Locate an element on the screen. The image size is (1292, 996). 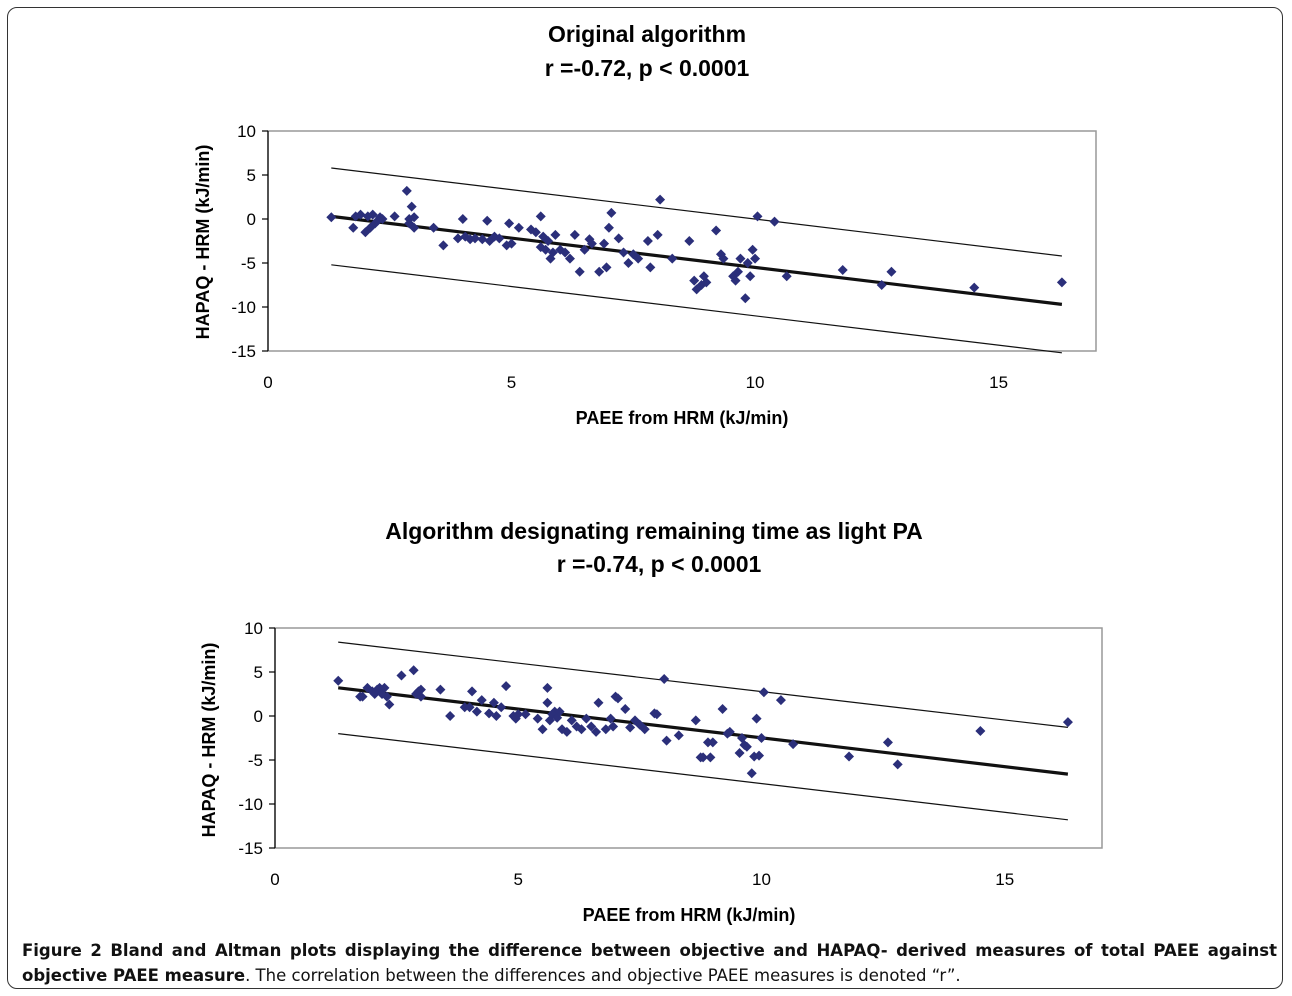
data-points is located at coordinates (703, 722).